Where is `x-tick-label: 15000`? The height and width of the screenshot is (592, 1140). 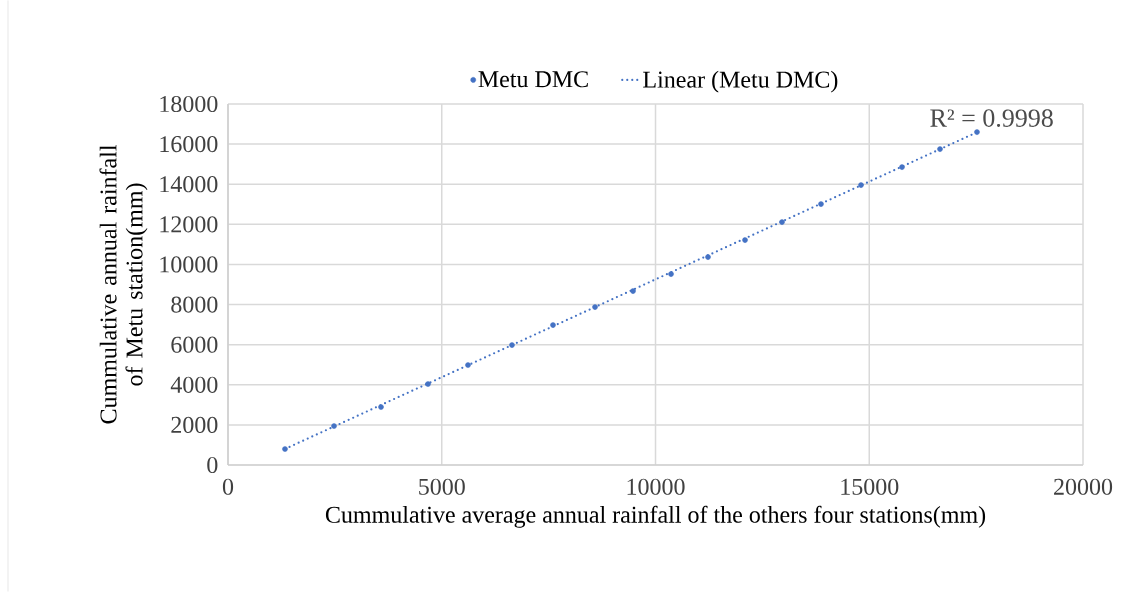 x-tick-label: 15000 is located at coordinates (870, 486).